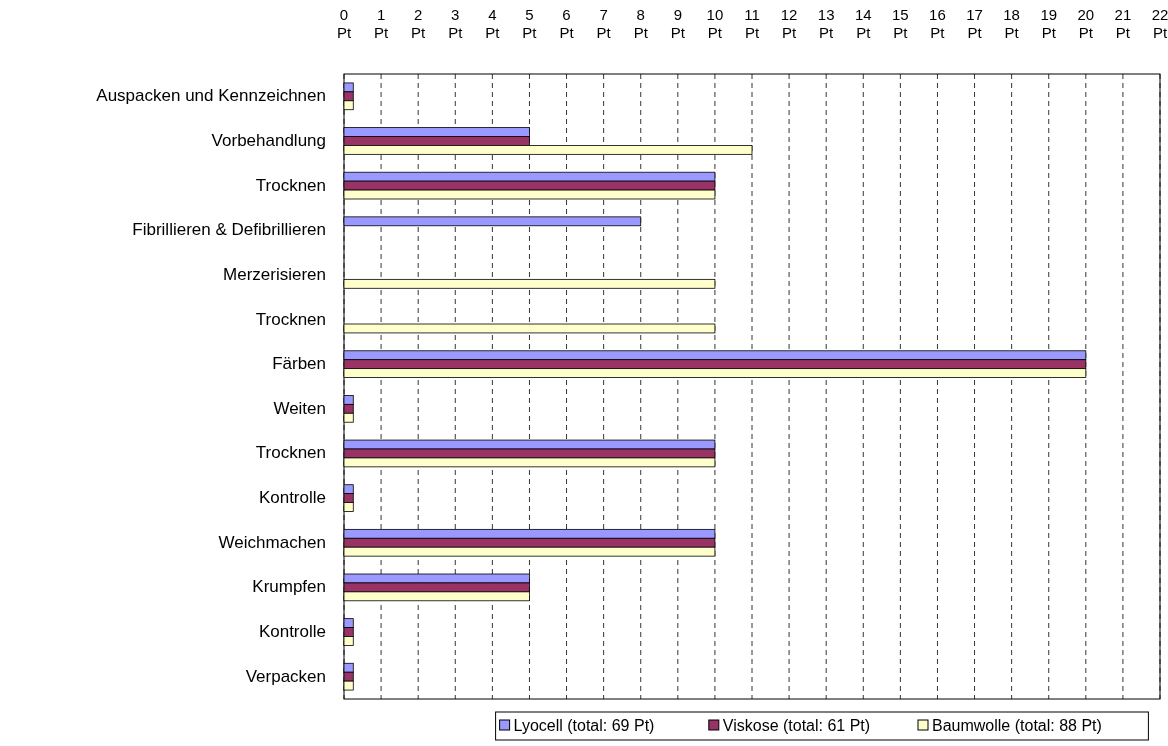  What do you see at coordinates (299, 364) in the screenshot?
I see `y-tick-label: Färben` at bounding box center [299, 364].